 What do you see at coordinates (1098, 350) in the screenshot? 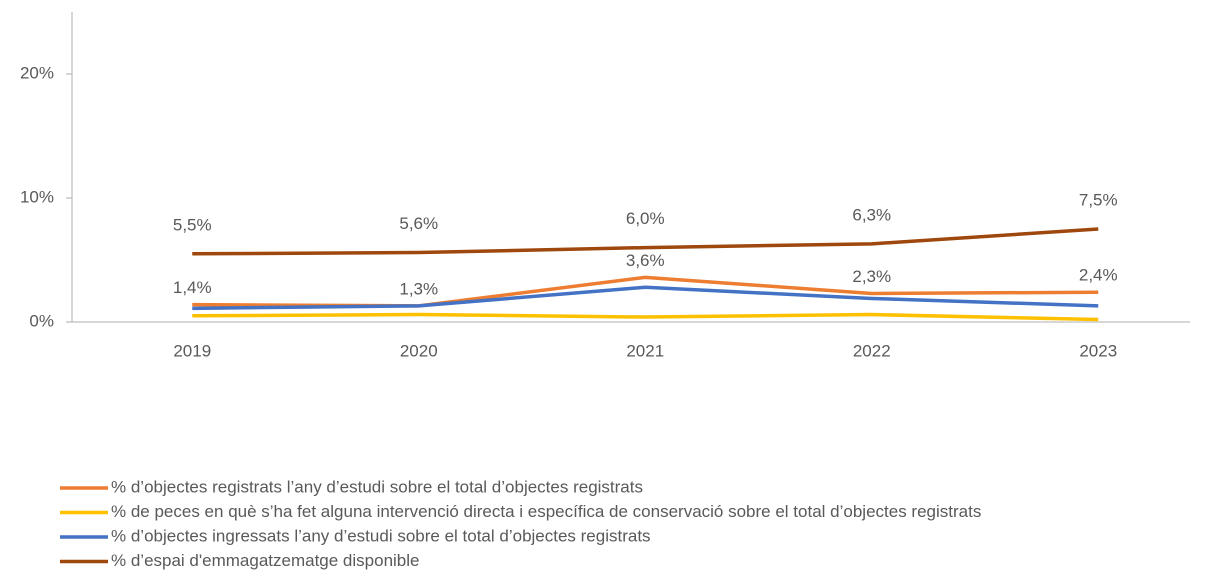
I see `x-tick-label: 2023` at bounding box center [1098, 350].